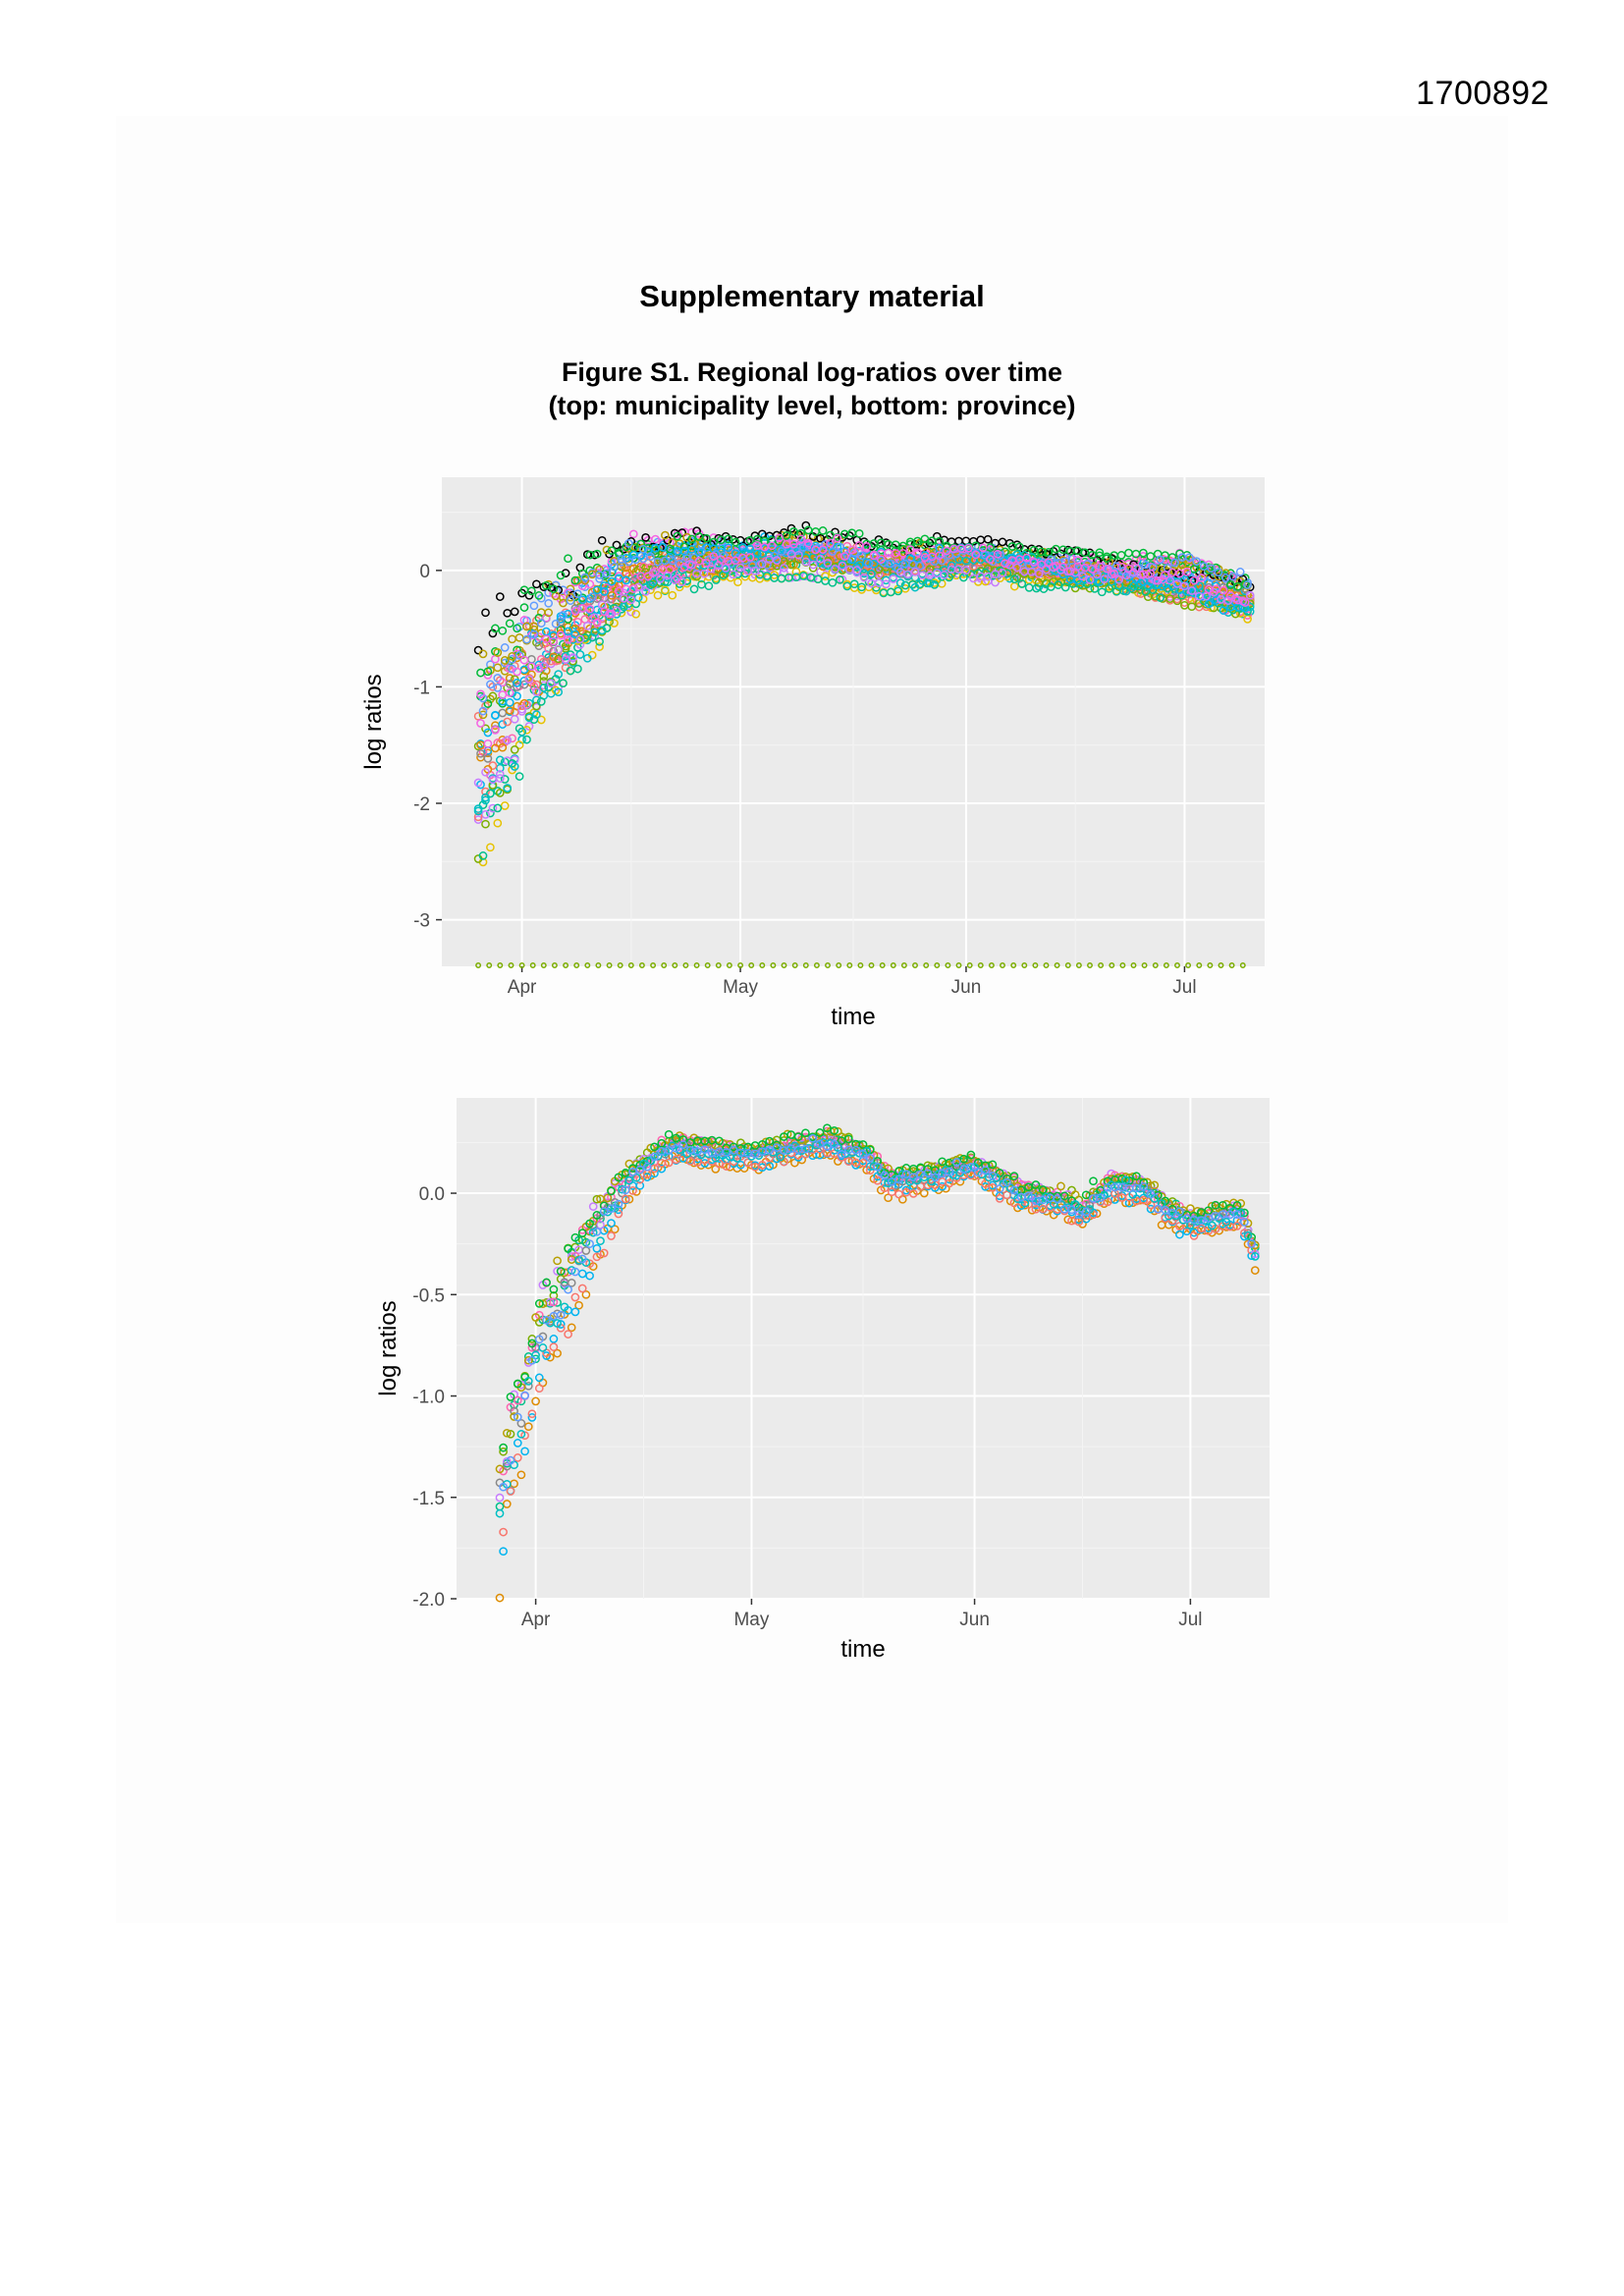  Describe the element at coordinates (424, 572) in the screenshot. I see `y-tick-label: 0` at that location.